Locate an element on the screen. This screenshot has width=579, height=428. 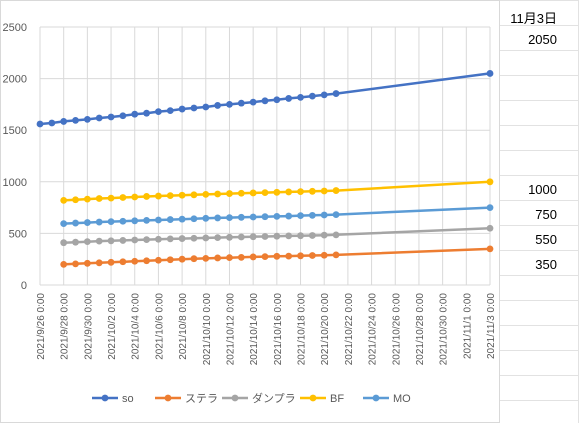
x-tick-label: 2021/10/14 0:00 is located at coordinates (254, 329).